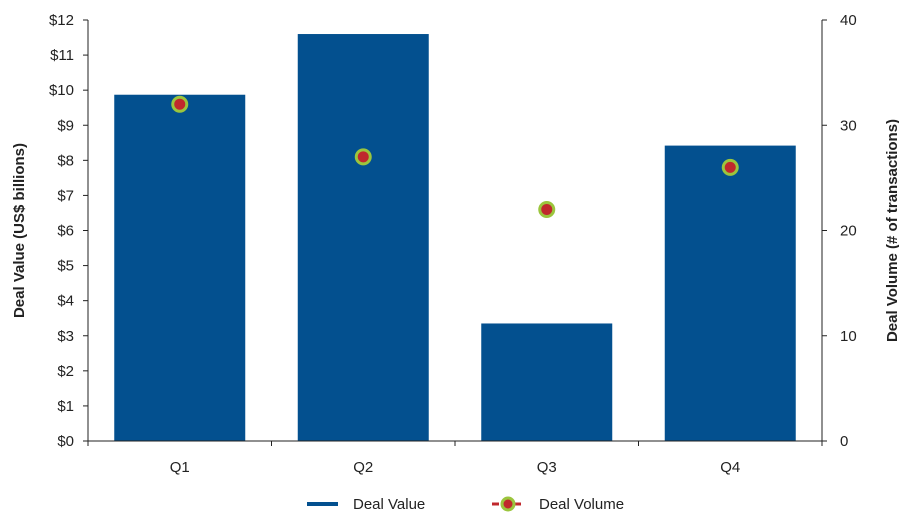 The height and width of the screenshot is (517, 899). Describe the element at coordinates (730, 167) in the screenshot. I see `marker-q4` at that location.